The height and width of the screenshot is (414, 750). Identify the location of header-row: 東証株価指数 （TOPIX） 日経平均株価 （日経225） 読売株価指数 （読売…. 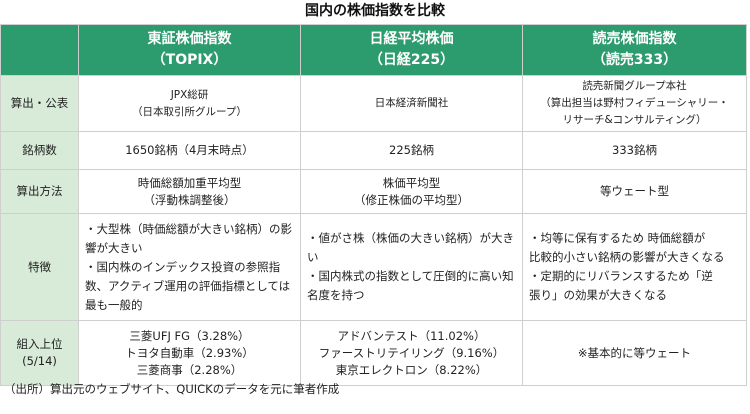
(373, 50).